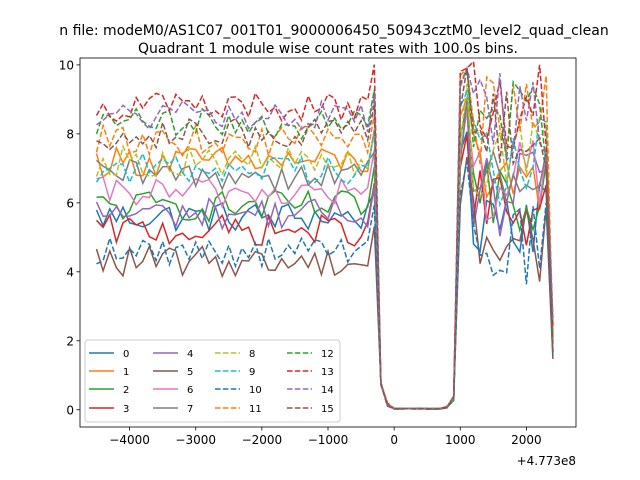 The image size is (640, 480). What do you see at coordinates (126, 354) in the screenshot?
I see `legend-label-0: 0` at bounding box center [126, 354].